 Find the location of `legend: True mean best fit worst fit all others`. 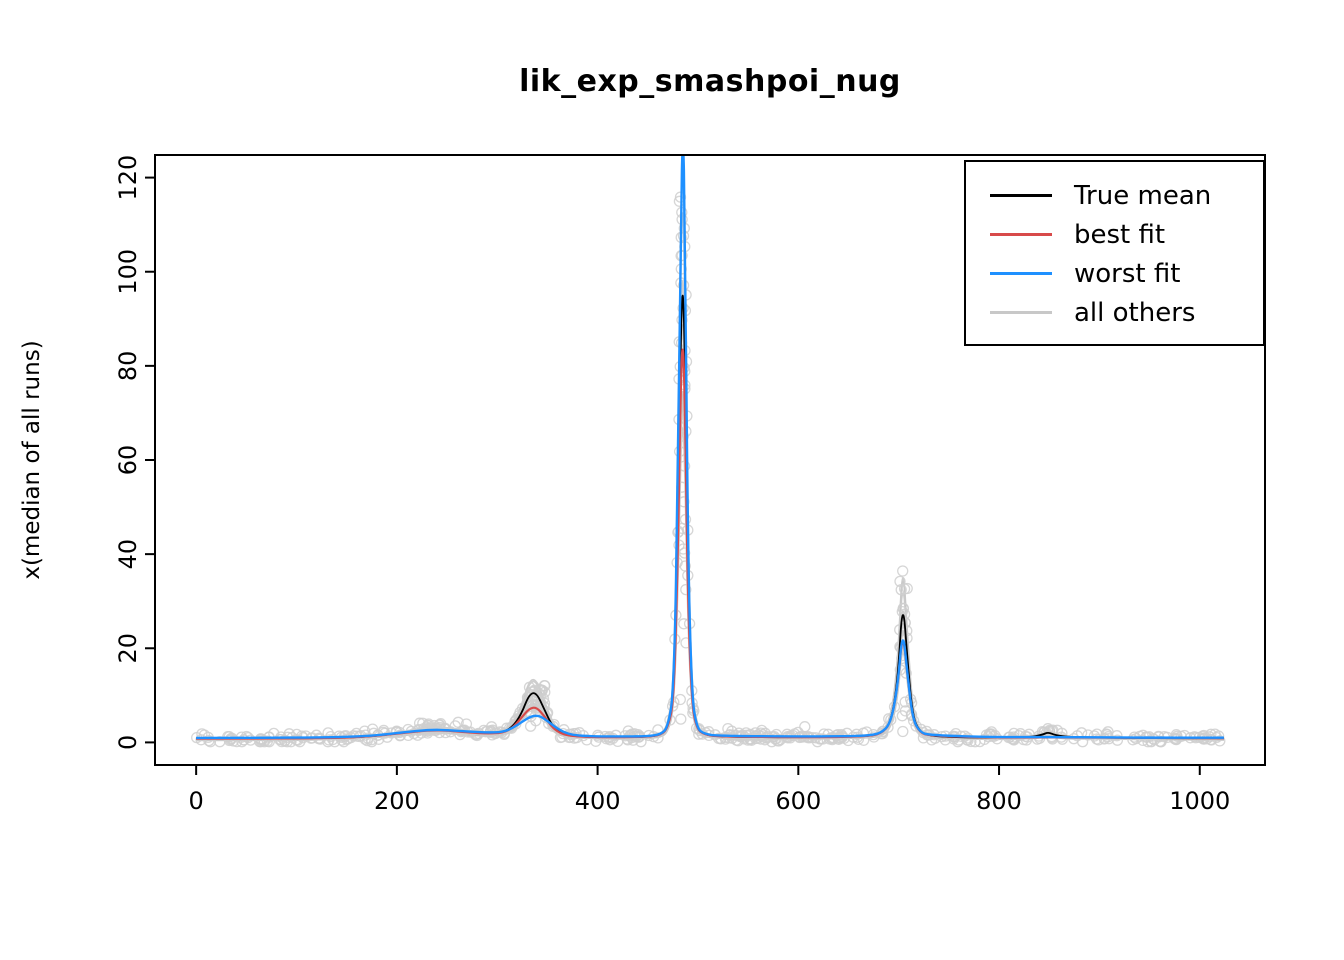

legend: True mean best fit worst fit all others is located at coordinates (1114, 253).